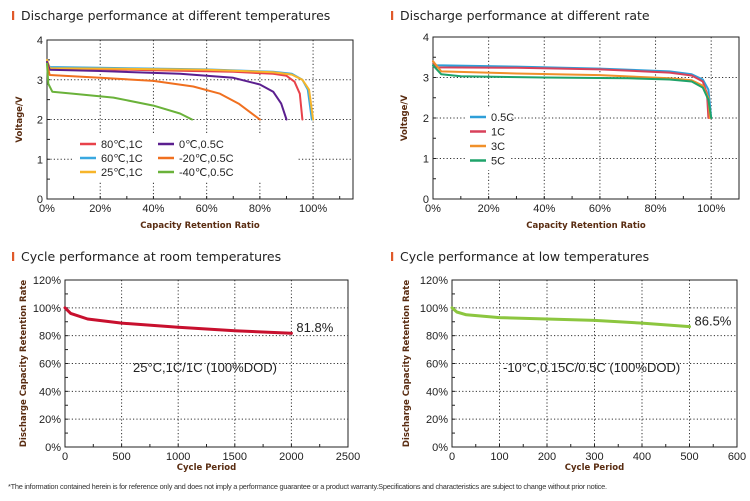 Image resolution: width=750 pixels, height=501 pixels. What do you see at coordinates (737, 457) in the screenshot?
I see `x-tick-label: 600` at bounding box center [737, 457].